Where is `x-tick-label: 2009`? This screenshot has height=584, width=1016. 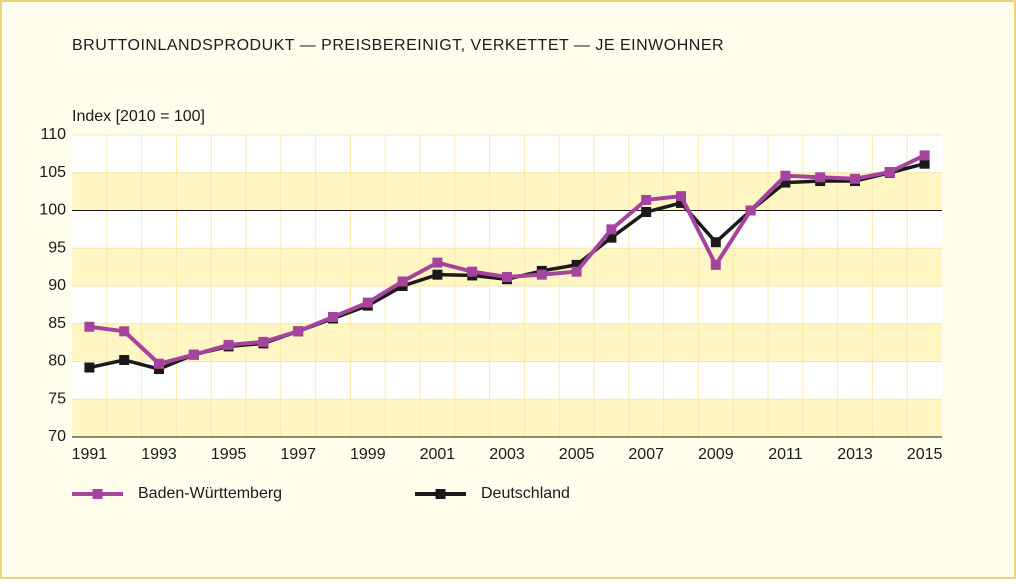 x-tick-label: 2009 is located at coordinates (716, 454).